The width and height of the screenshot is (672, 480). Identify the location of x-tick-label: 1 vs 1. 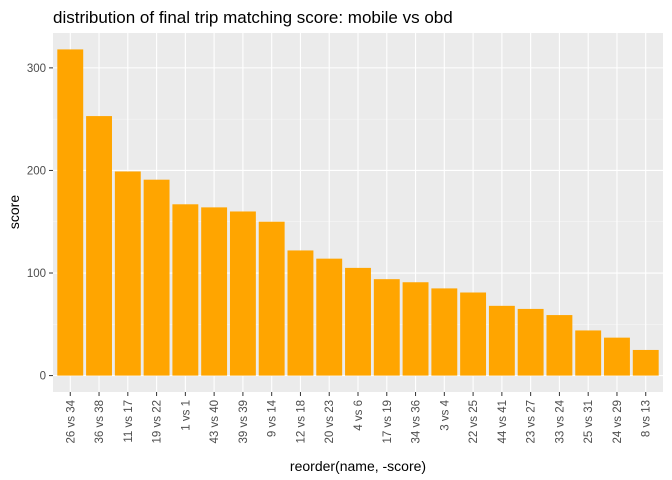
(186, 415).